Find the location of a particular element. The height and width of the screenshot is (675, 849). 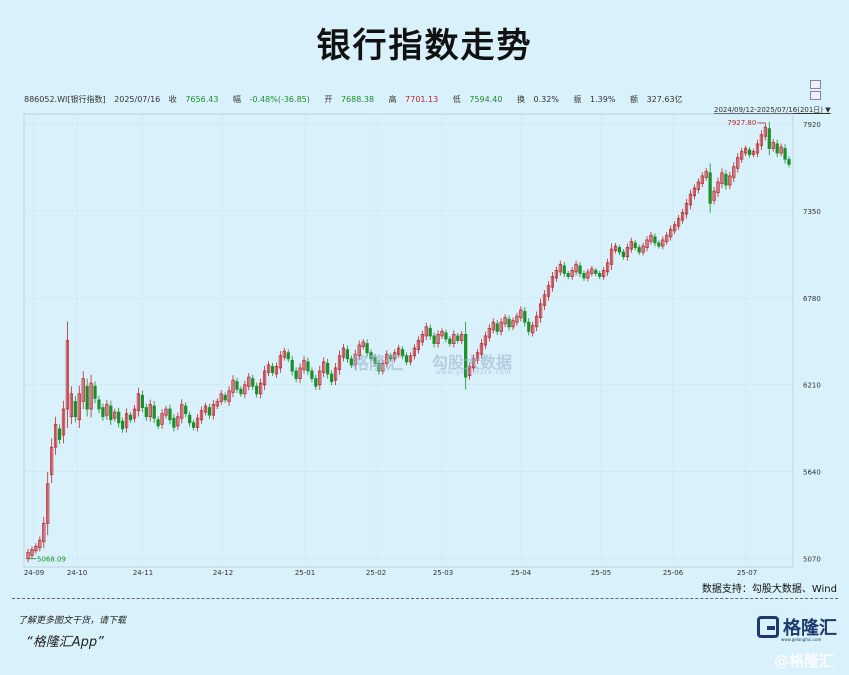

y-tick-label: 5640 is located at coordinates (812, 473).